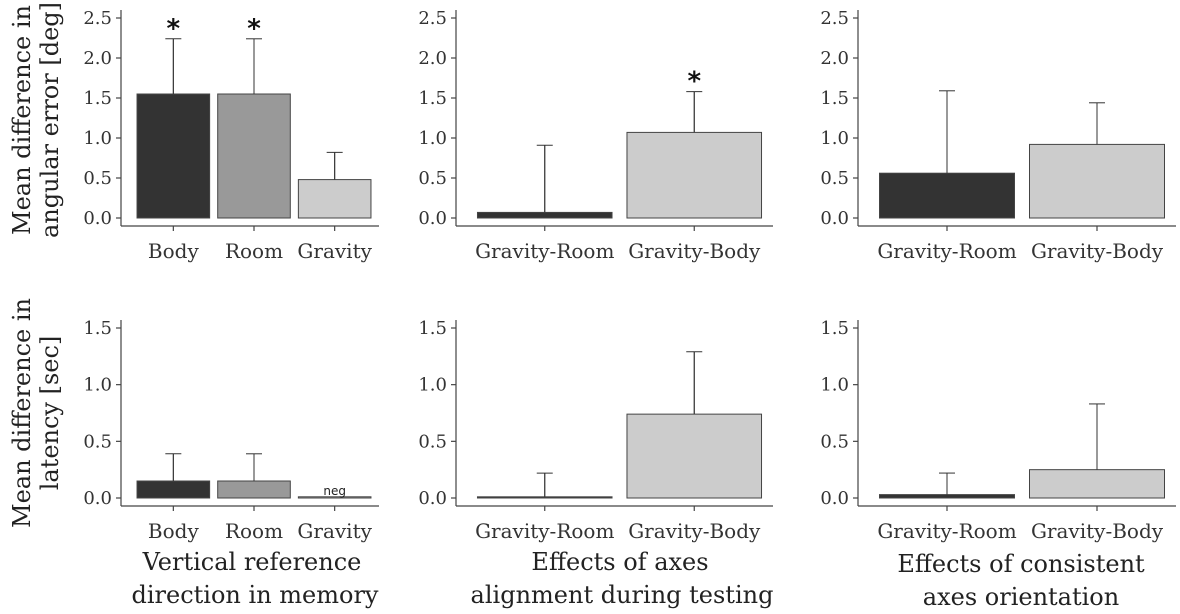  I want to click on panel-bottom-left: 0.0 0.5 1.0 1.5 Body Room neg Gravity, so click(231, 430).